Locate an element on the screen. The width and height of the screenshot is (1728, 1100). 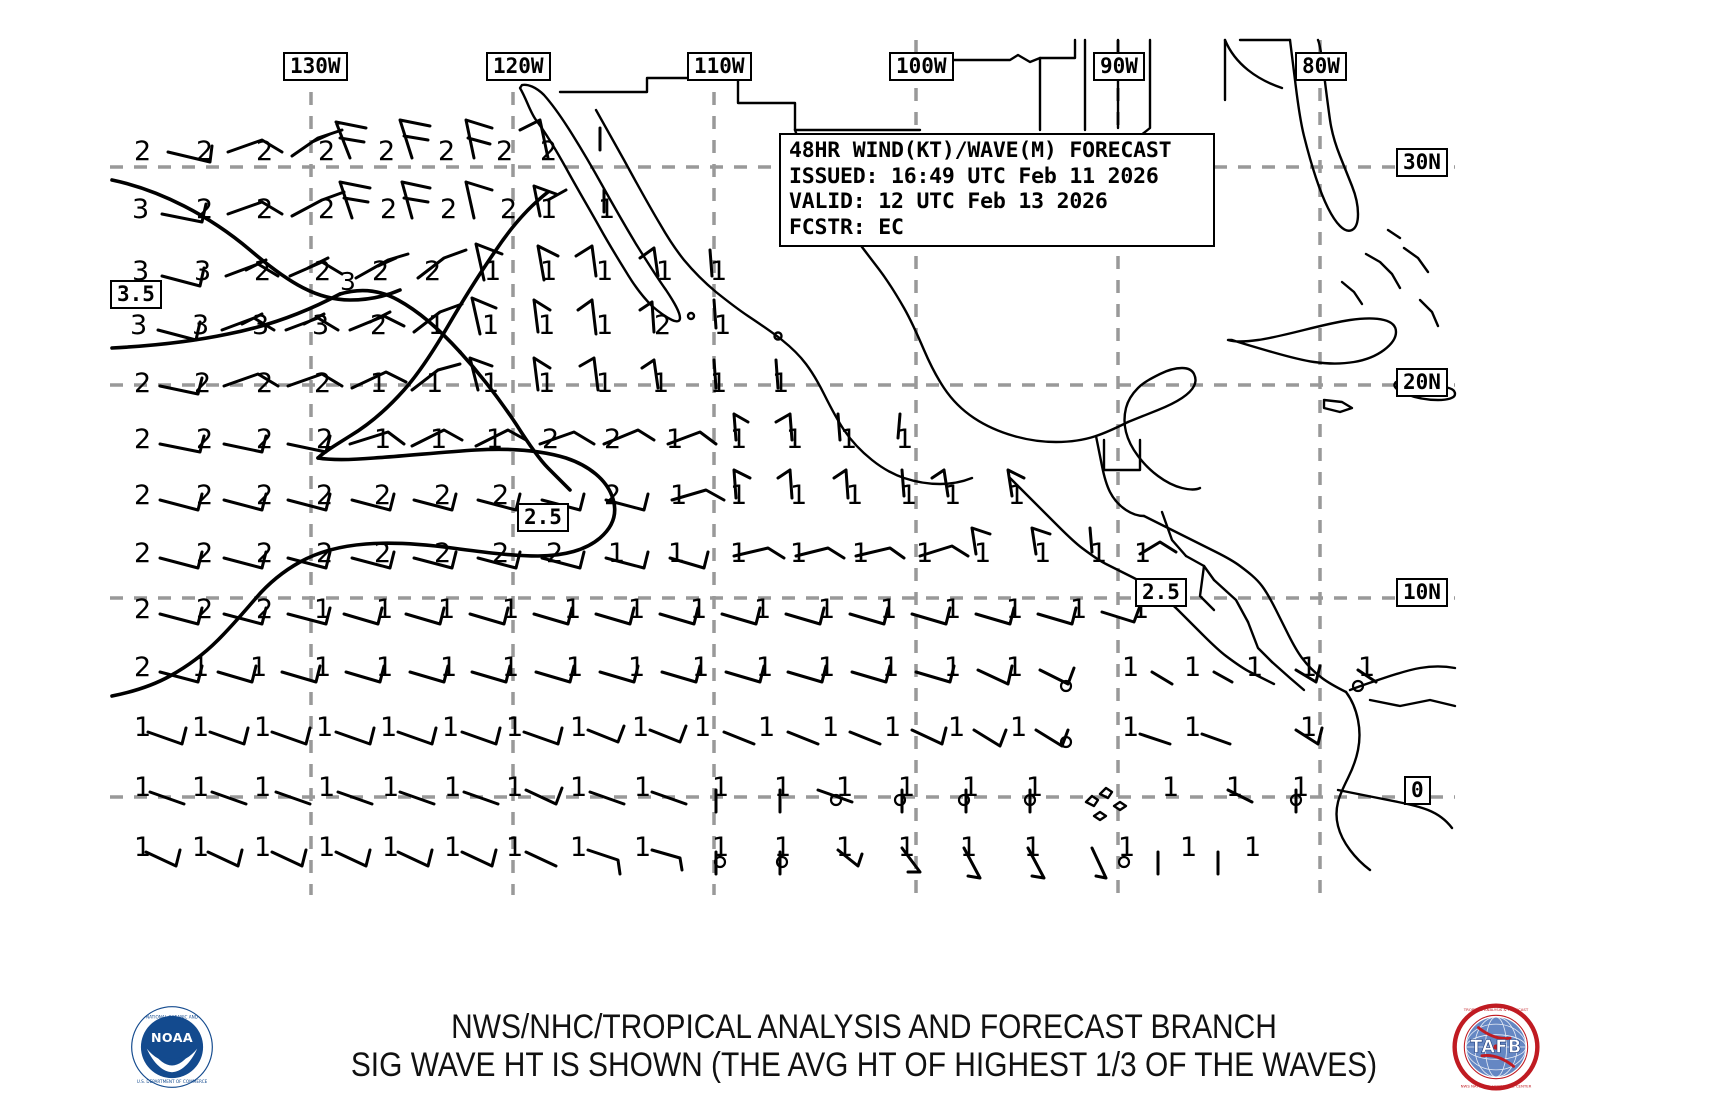
svg-text: TAFB is located at coordinates (1495, 1047).